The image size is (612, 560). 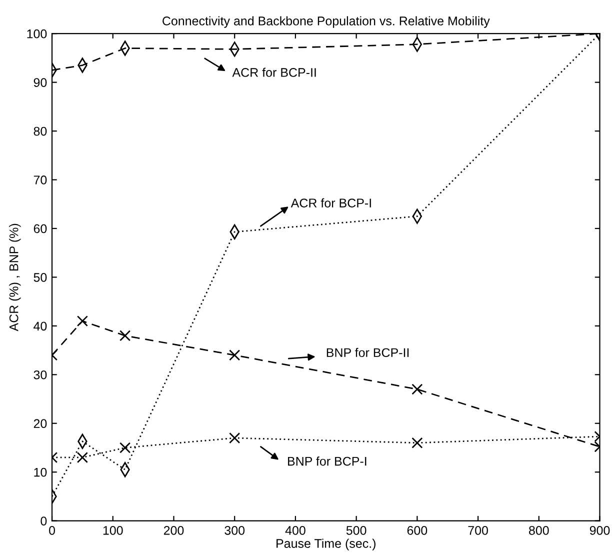 I want to click on chart-title: Connectivity and Backbone Population vs. Relative Mobility, so click(x=326, y=22).